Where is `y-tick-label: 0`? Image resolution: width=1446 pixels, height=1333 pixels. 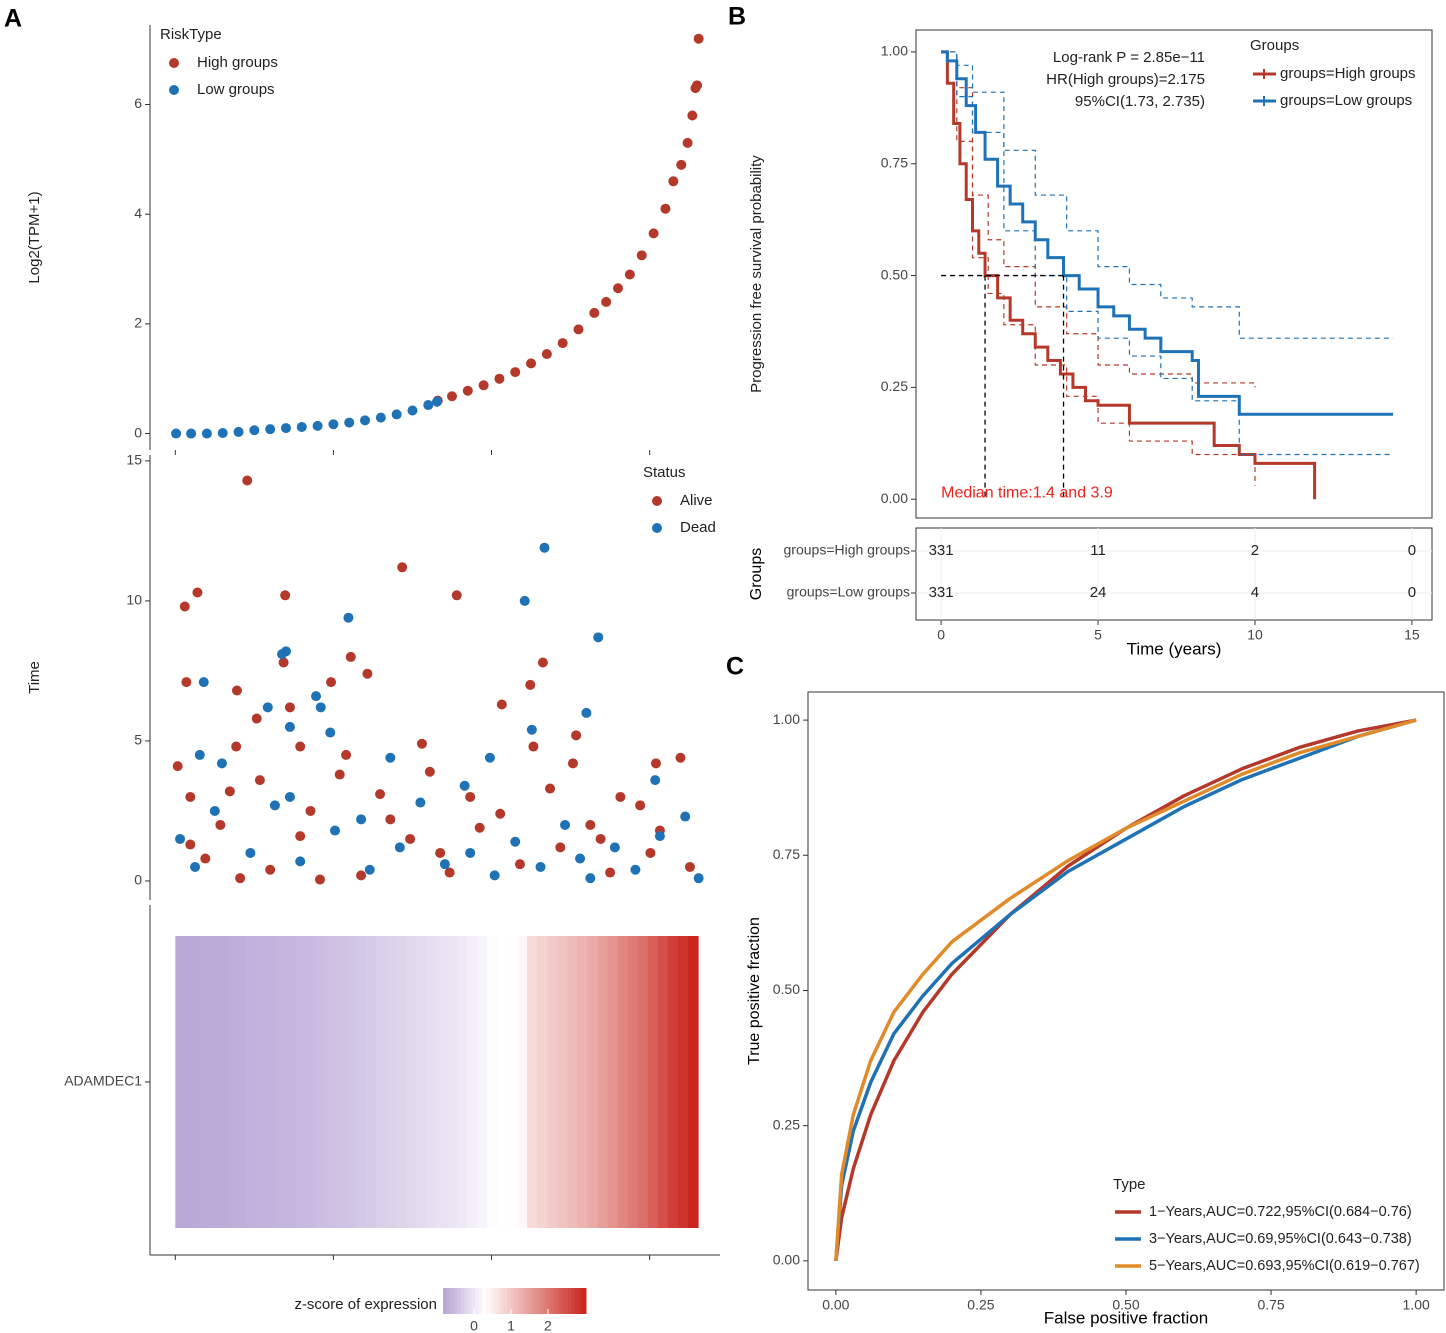
y-tick-label: 0 is located at coordinates (138, 880).